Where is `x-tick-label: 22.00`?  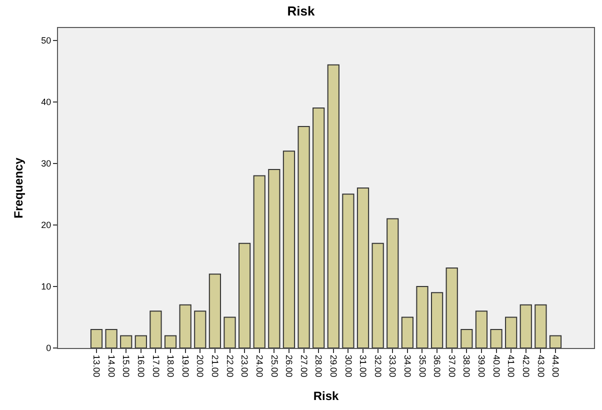 x-tick-label: 22.00 is located at coordinates (229, 366).